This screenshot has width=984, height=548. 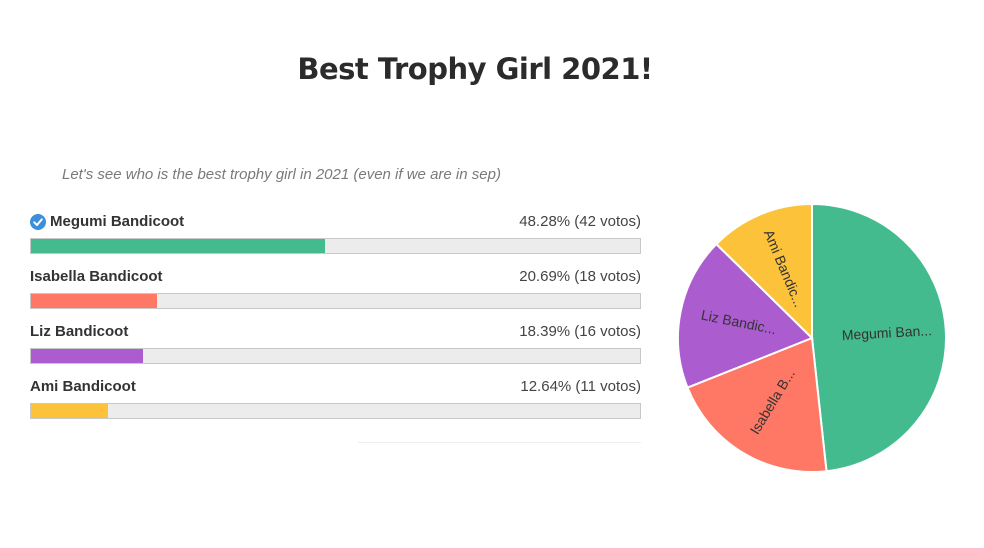 I want to click on option-stats: 48.28% (42 votos), so click(x=580, y=221).